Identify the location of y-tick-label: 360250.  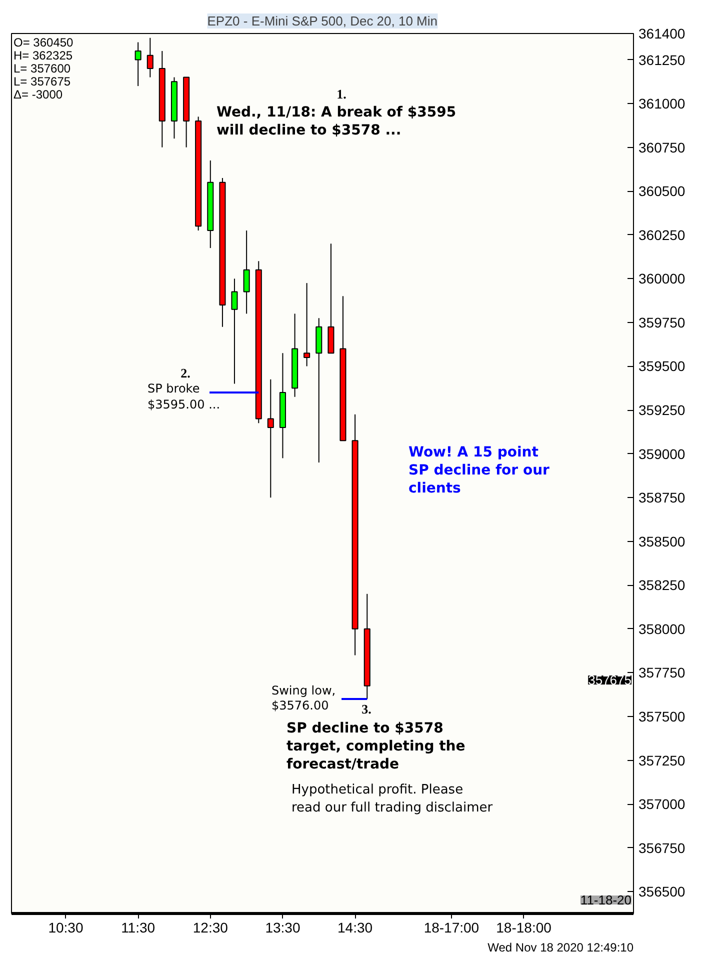
(662, 234).